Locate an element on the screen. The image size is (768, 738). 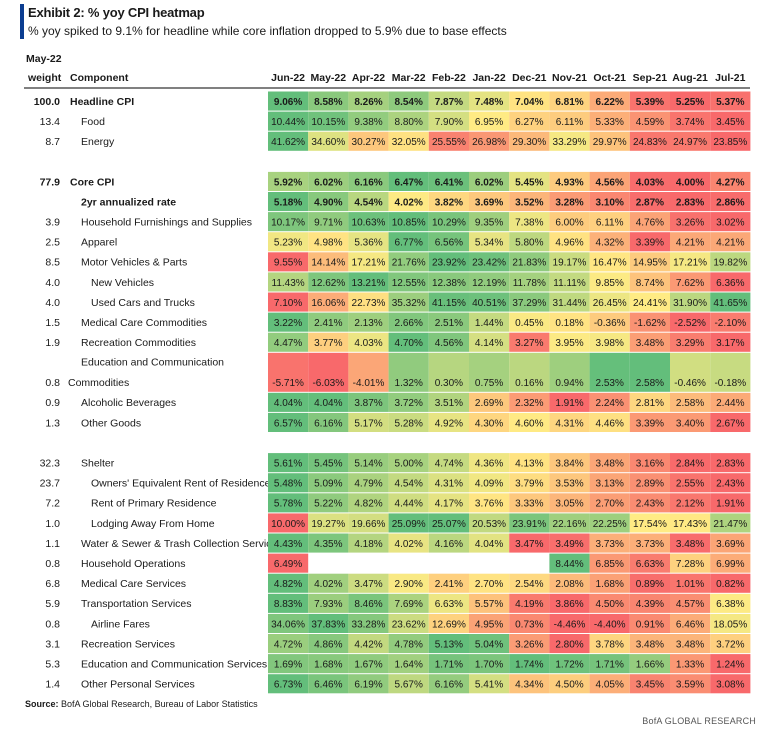
cell-value: 3.40% is located at coordinates (690, 423).